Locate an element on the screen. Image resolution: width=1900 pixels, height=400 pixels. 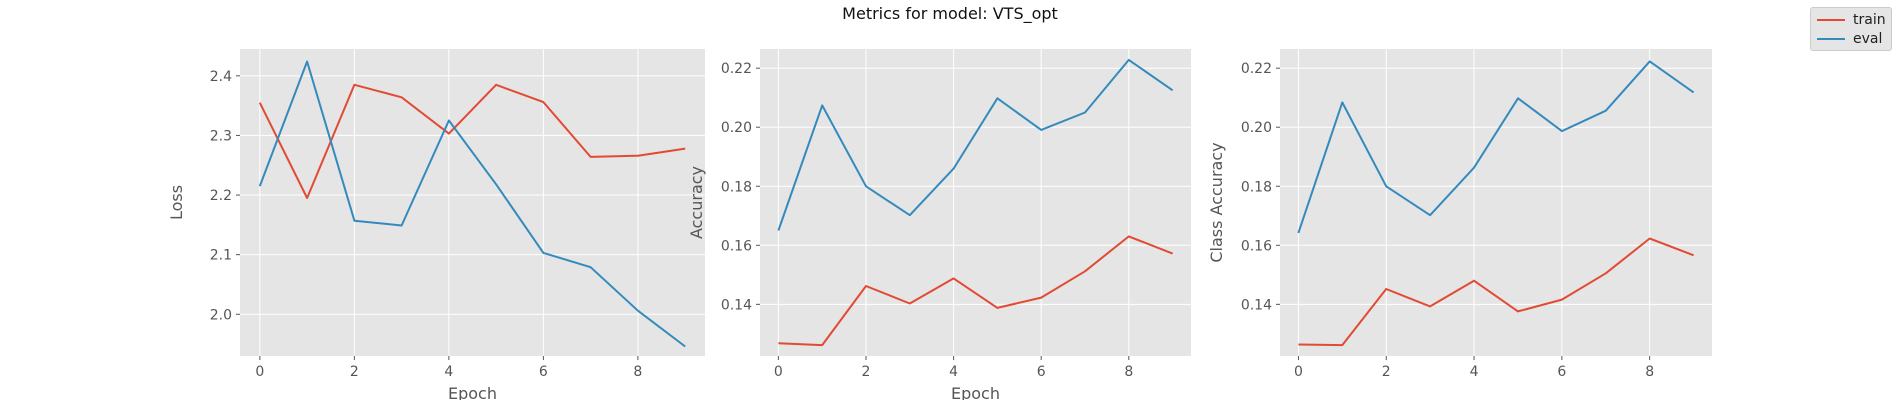
legend-item-eval: eval is located at coordinates (1849, 39).